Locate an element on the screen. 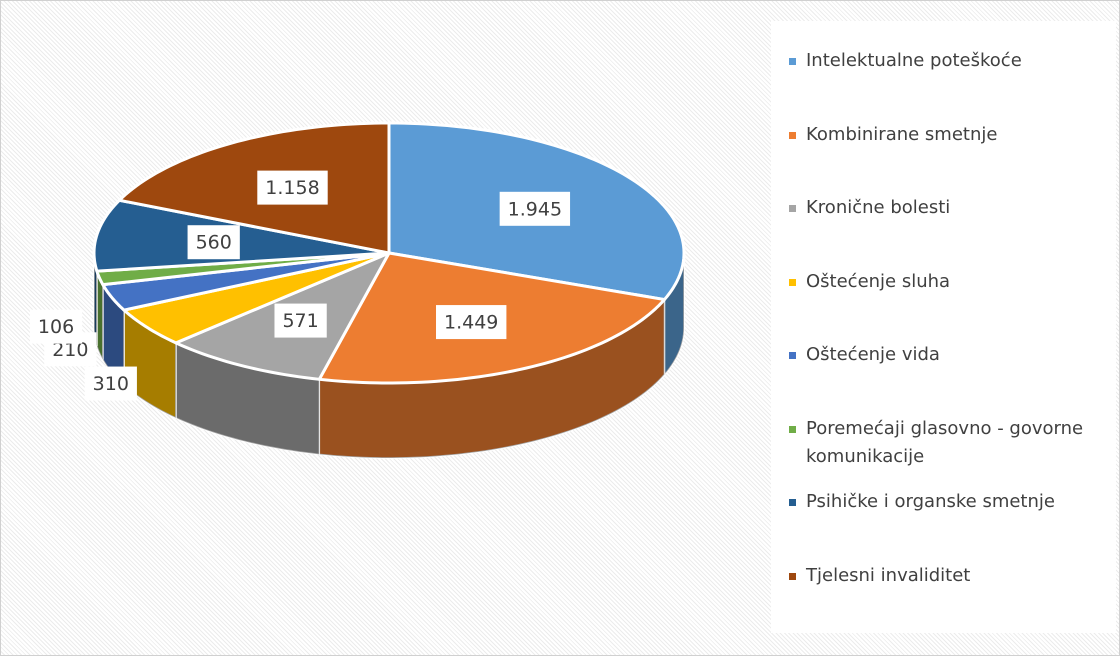 This screenshot has height=656, width=1120. data-label: 1.449 is located at coordinates (471, 322).